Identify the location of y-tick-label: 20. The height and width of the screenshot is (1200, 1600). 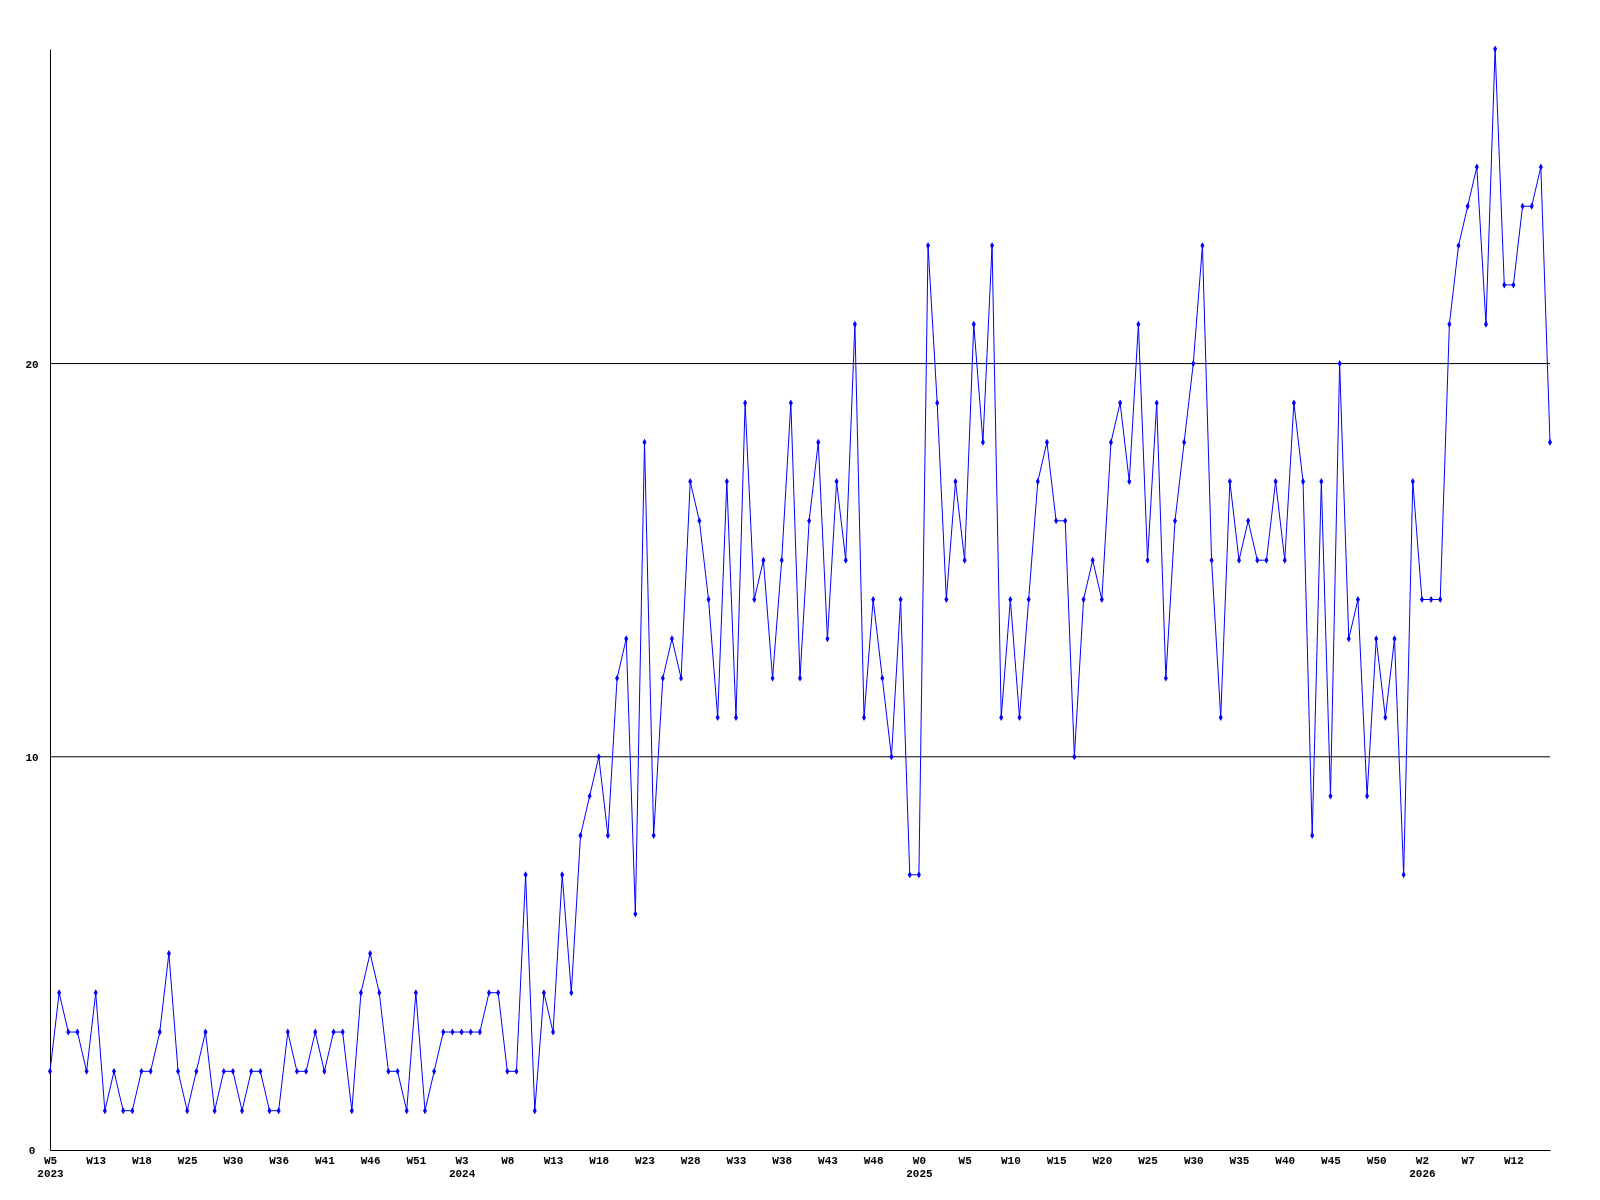
(32, 364).